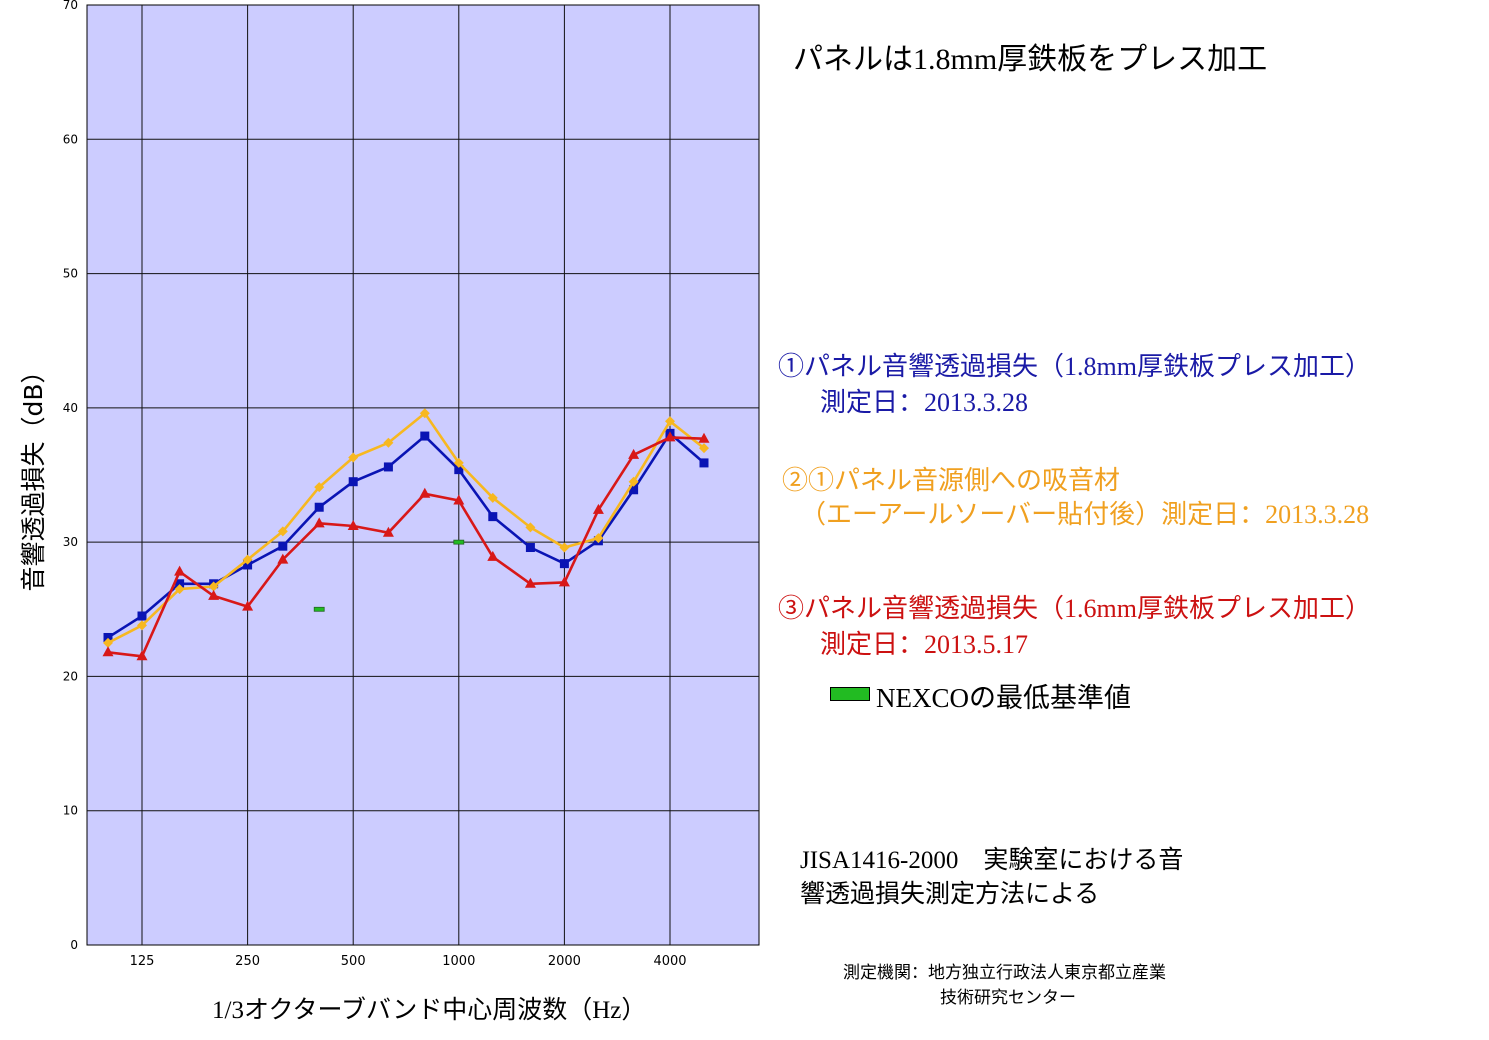 The height and width of the screenshot is (1040, 1489). What do you see at coordinates (1004, 973) in the screenshot?
I see `organization-note-line-1: 測定機関：地方独立行政法人東京都立産業` at bounding box center [1004, 973].